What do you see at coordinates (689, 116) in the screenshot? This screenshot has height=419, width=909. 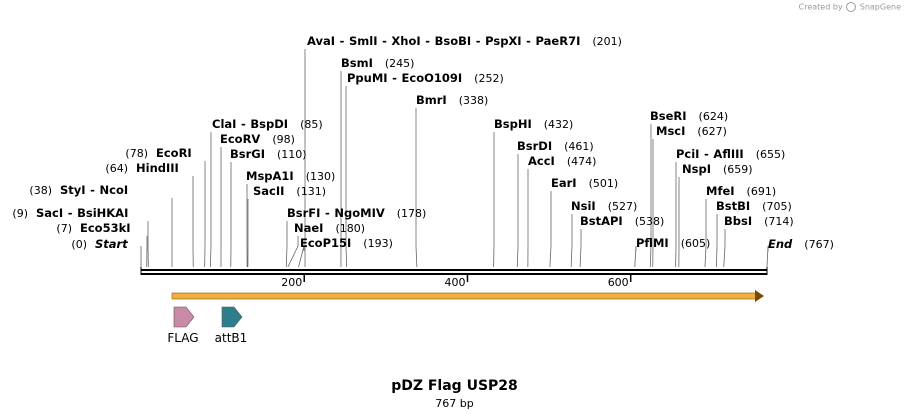 I see `site-bseri: BseRI (624)` at bounding box center [689, 116].